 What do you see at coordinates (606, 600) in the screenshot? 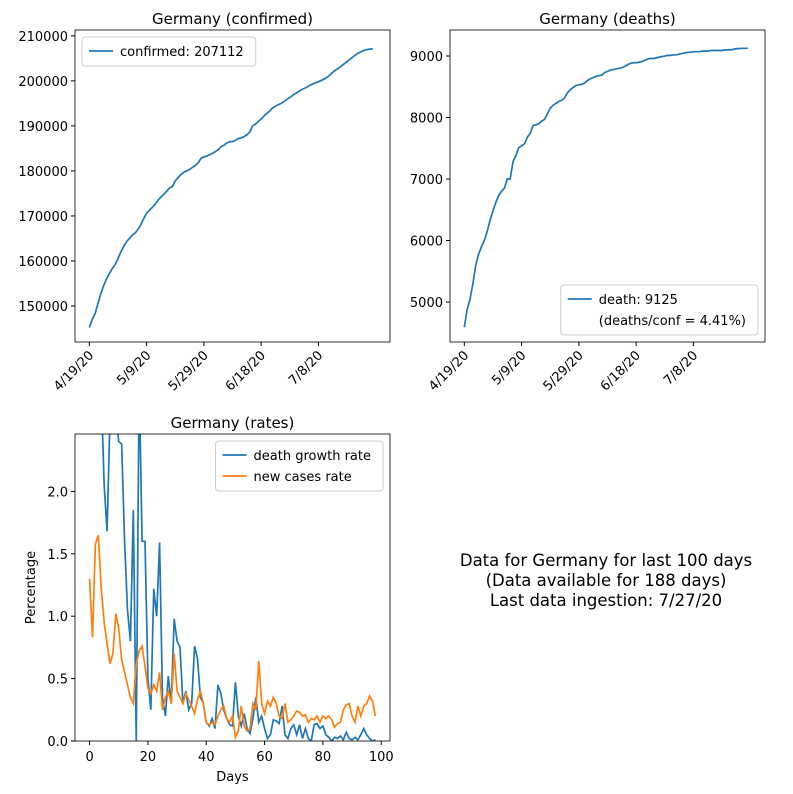
I see `info-line: Last data ingestion: 7/27/20` at bounding box center [606, 600].